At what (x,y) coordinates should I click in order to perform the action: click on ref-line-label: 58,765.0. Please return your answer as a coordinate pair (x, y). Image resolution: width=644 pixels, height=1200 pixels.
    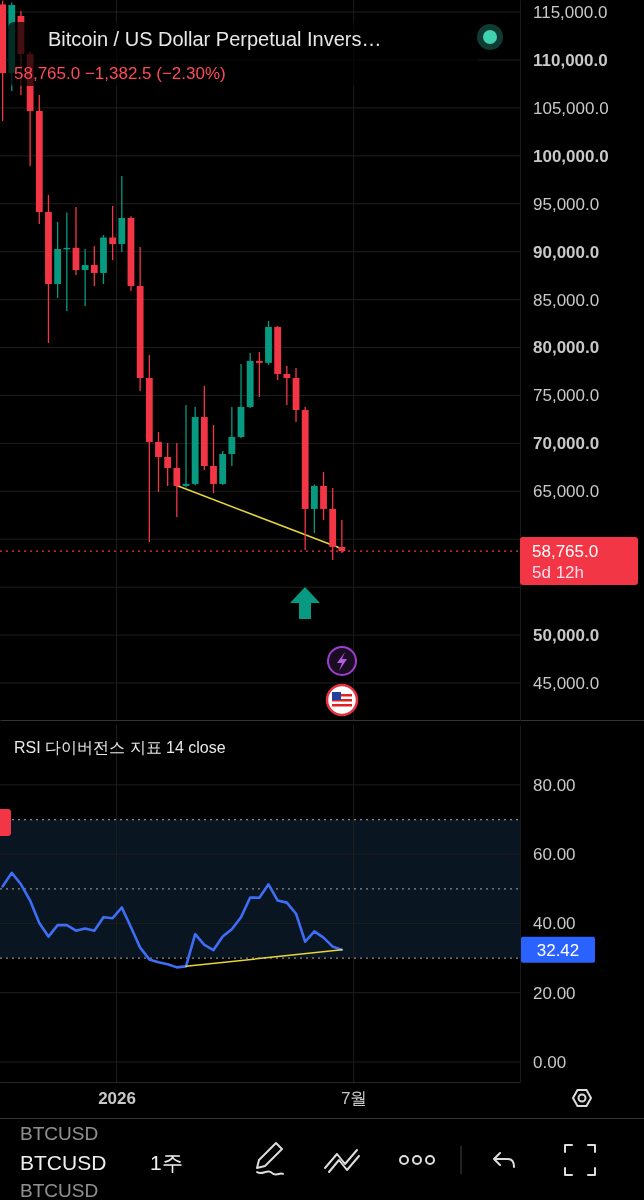
    Looking at the image, I should click on (565, 552).